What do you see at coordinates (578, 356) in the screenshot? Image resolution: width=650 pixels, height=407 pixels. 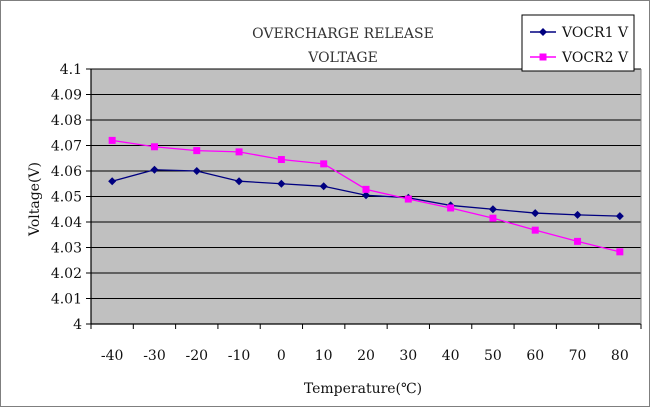 I see `x-tick-label: 70` at bounding box center [578, 356].